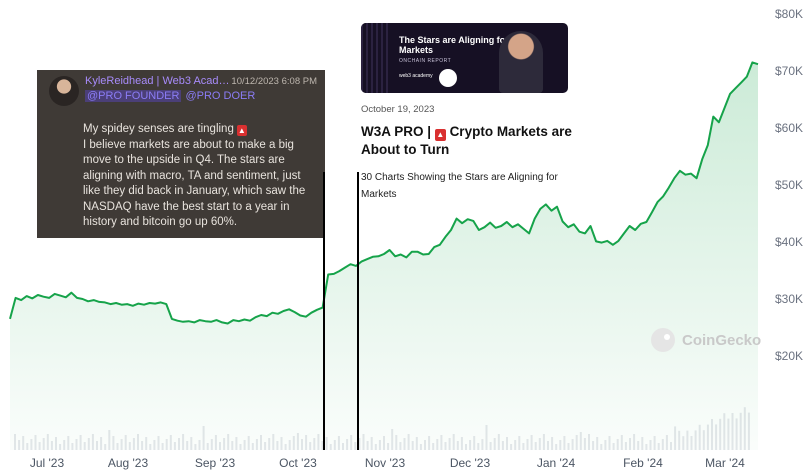 The height and width of the screenshot is (475, 812). What do you see at coordinates (556, 463) in the screenshot?
I see `x-tick-label: Jan '24` at bounding box center [556, 463].